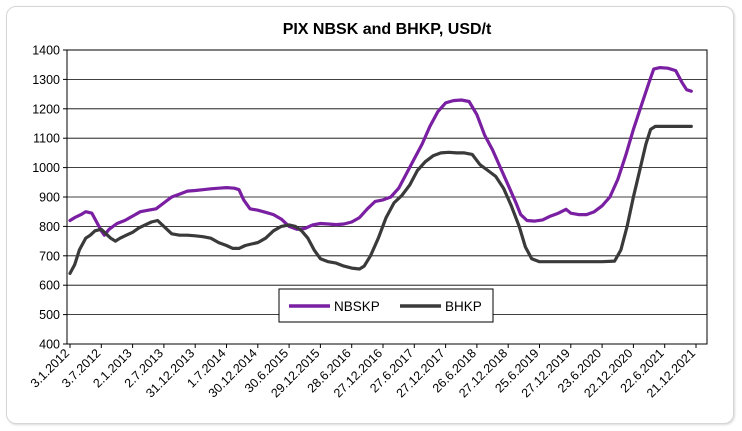 The image size is (742, 431). Describe the element at coordinates (46, 51) in the screenshot. I see `y-tick-label: 1400` at that location.